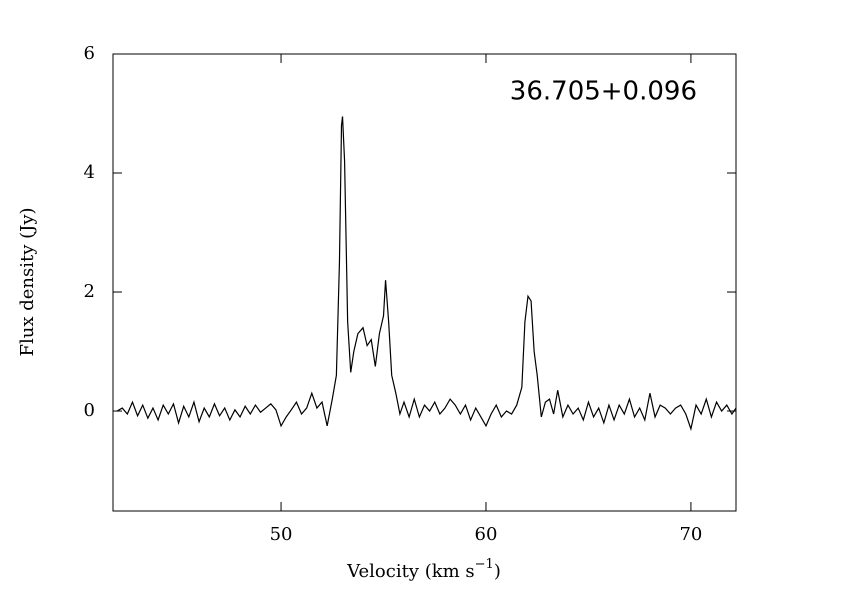 The image size is (842, 595). I want to click on x-axis-label-text: Velocity (km s, so click(410, 571).